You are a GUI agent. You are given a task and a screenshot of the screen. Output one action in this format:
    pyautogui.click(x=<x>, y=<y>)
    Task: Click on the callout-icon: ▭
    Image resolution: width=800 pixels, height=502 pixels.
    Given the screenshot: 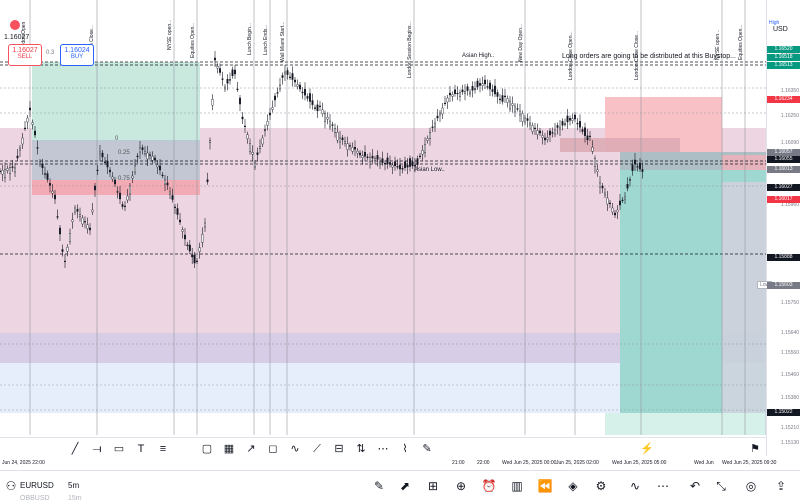 What is the action you would take?
    pyautogui.click(x=119, y=449)
    